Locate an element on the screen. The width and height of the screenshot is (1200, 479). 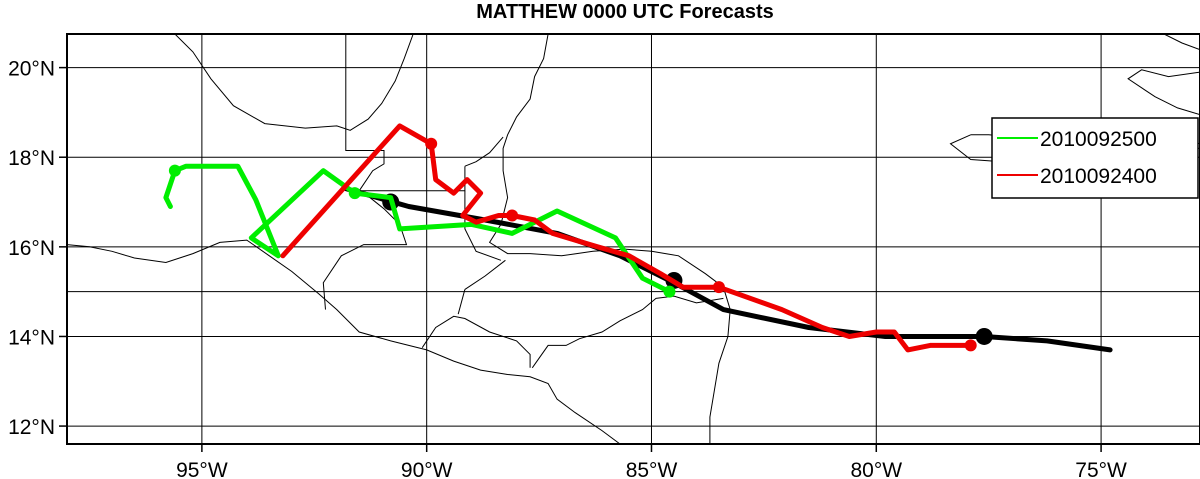
forecast-2010092500-line is located at coordinates (417, 229).